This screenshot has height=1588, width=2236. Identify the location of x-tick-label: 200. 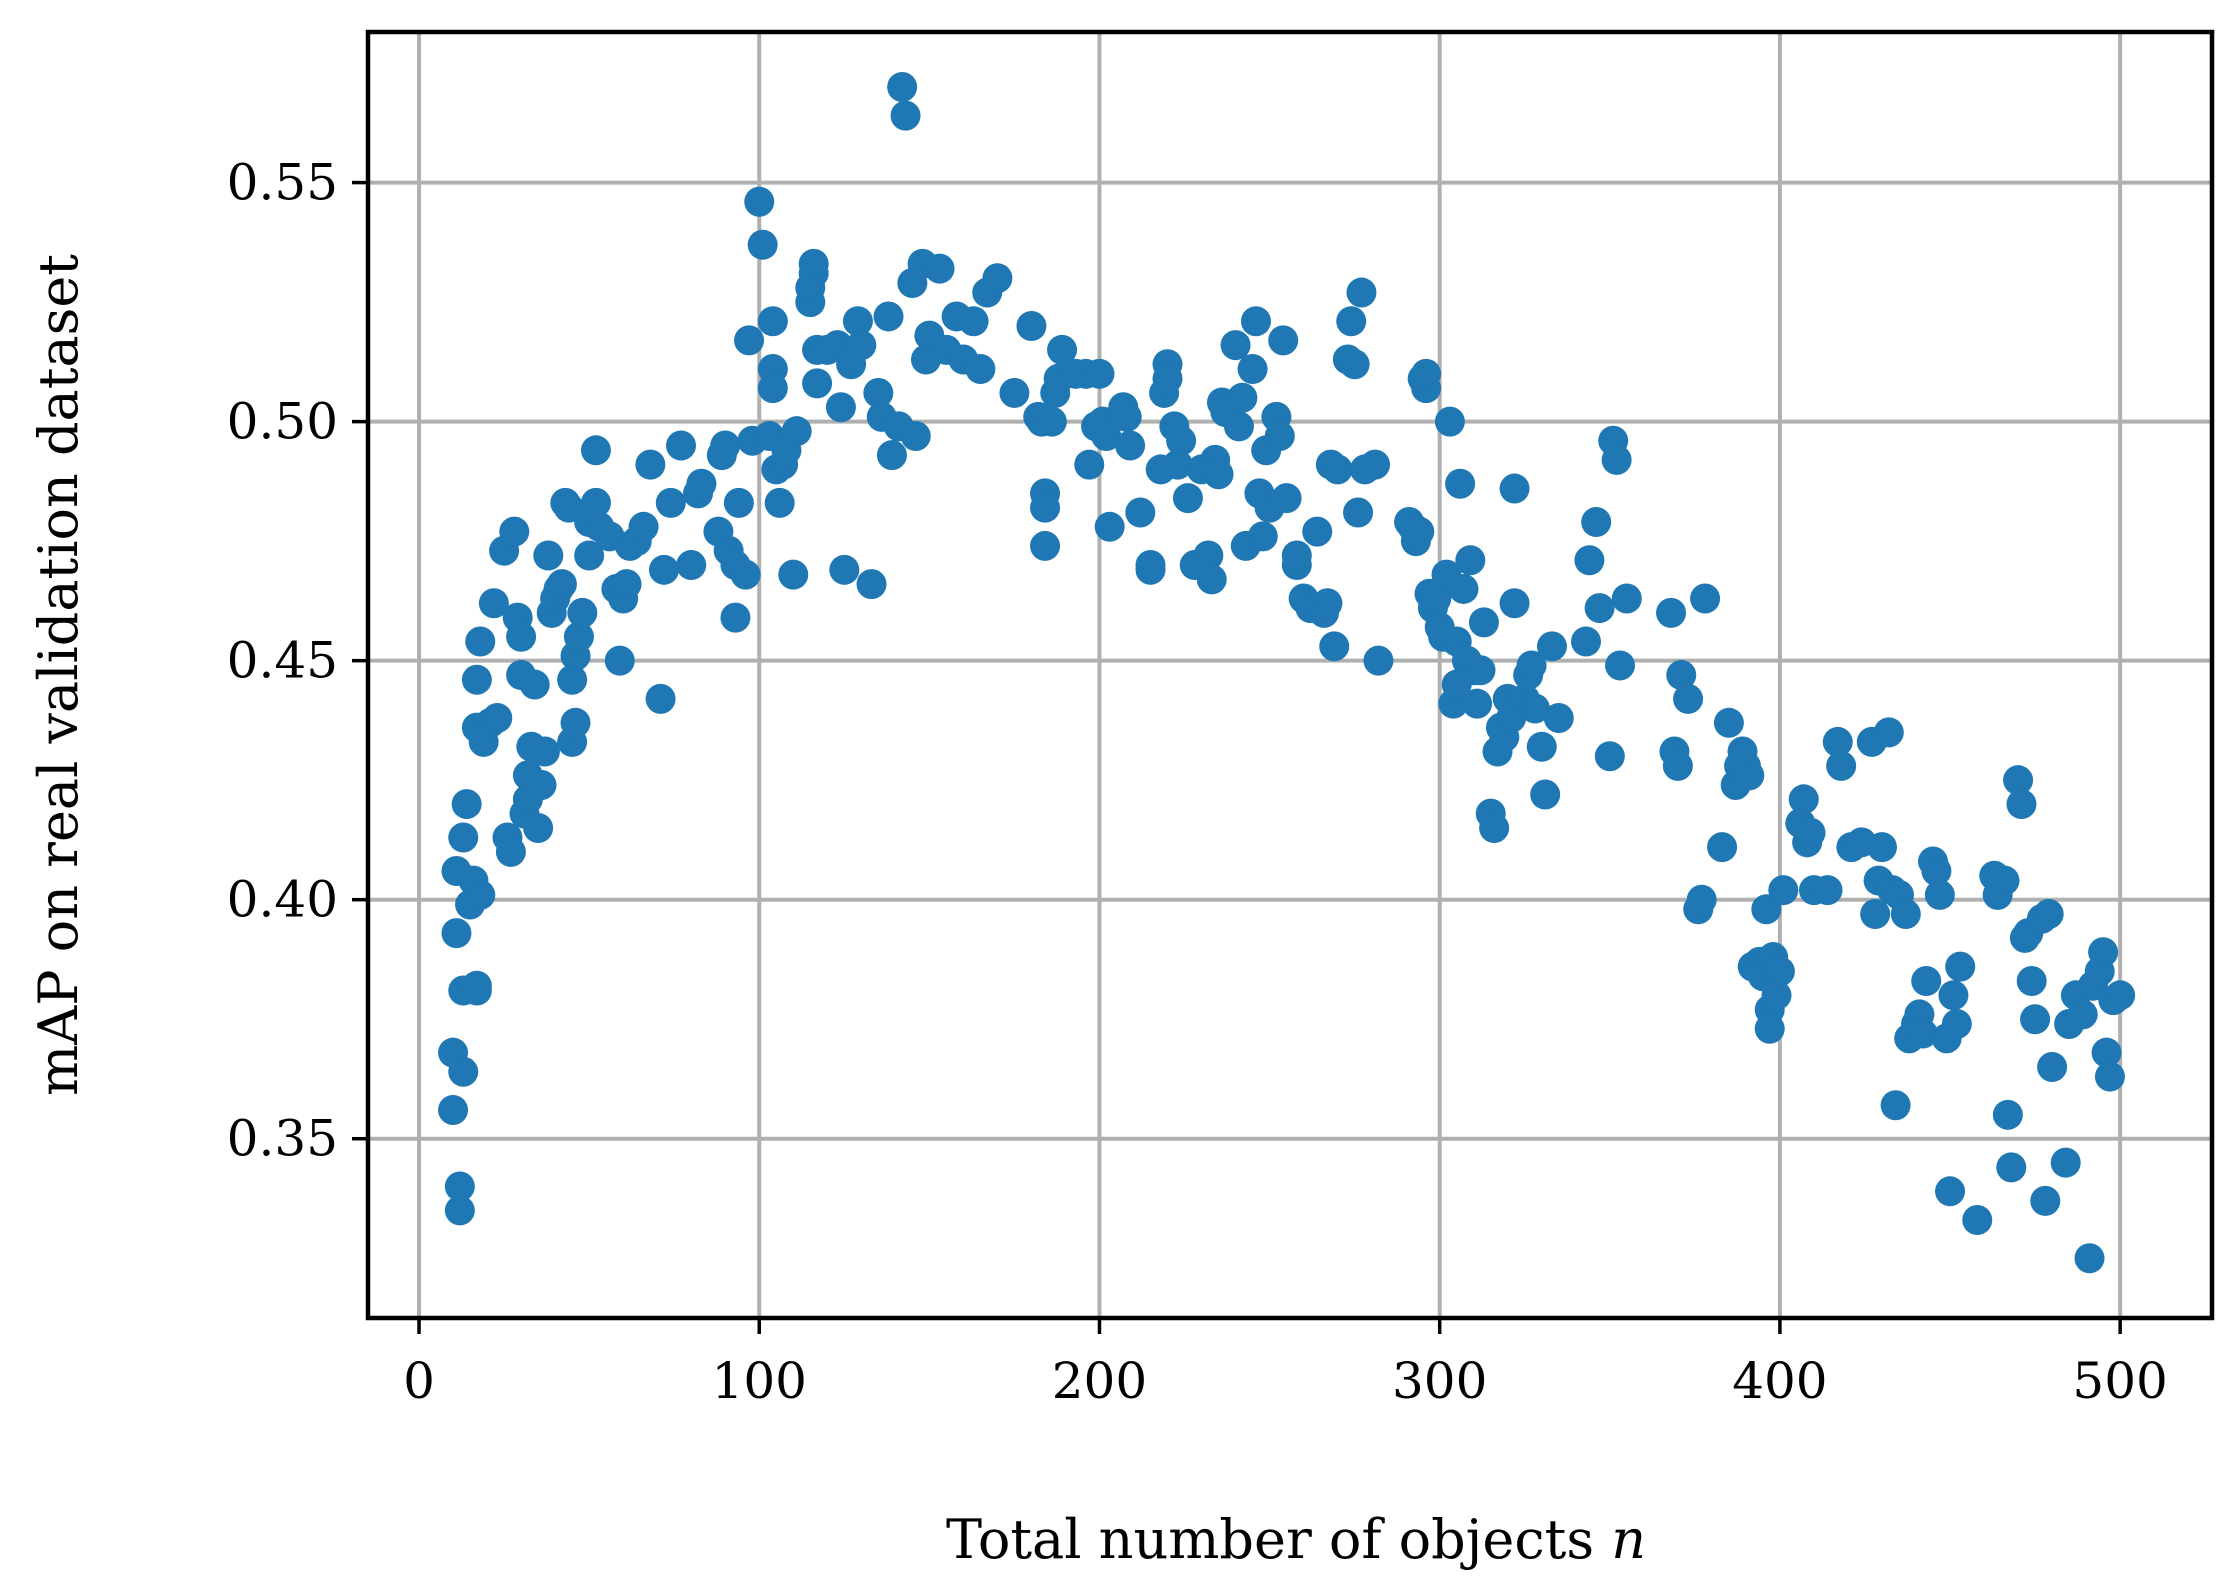
(1099, 1381).